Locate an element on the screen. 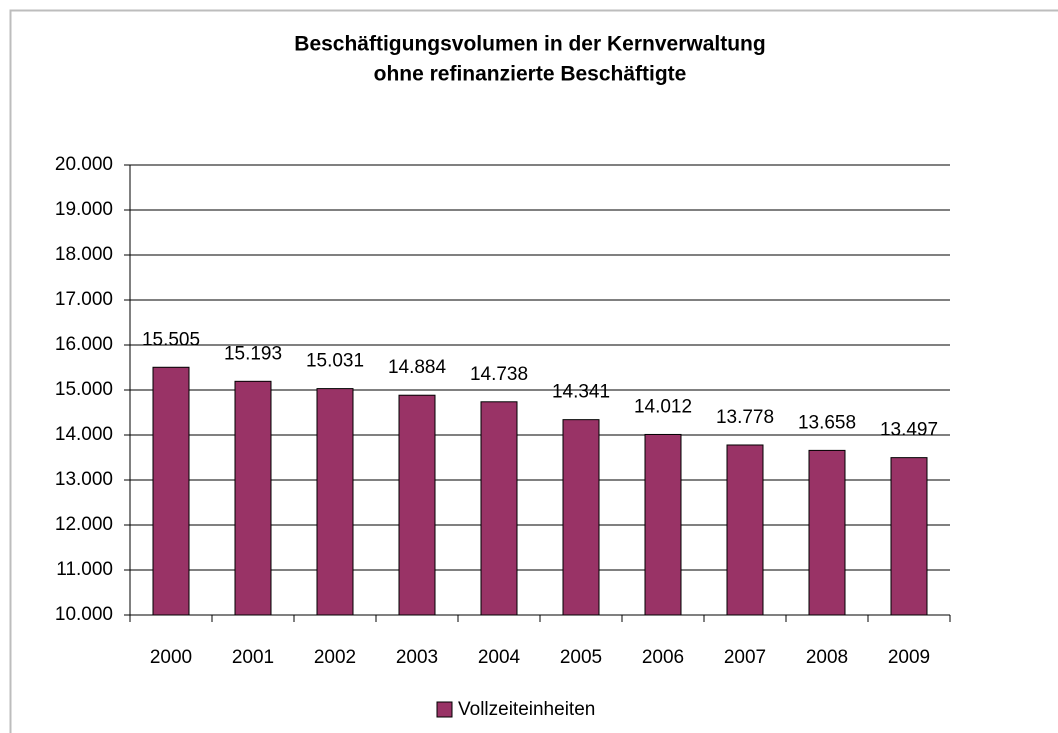 This screenshot has width=1058, height=733. data-label: 13.658 is located at coordinates (827, 422).